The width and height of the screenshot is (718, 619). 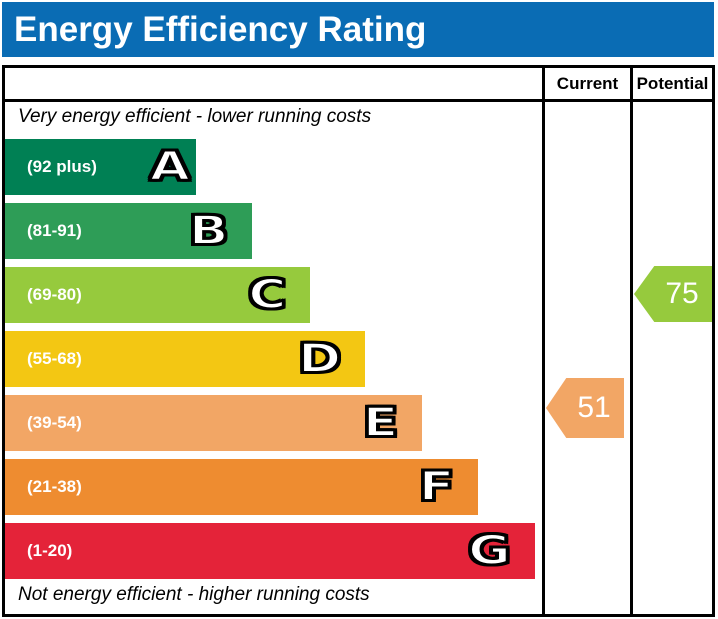 I want to click on band-d: (55-68) D, so click(x=185, y=359).